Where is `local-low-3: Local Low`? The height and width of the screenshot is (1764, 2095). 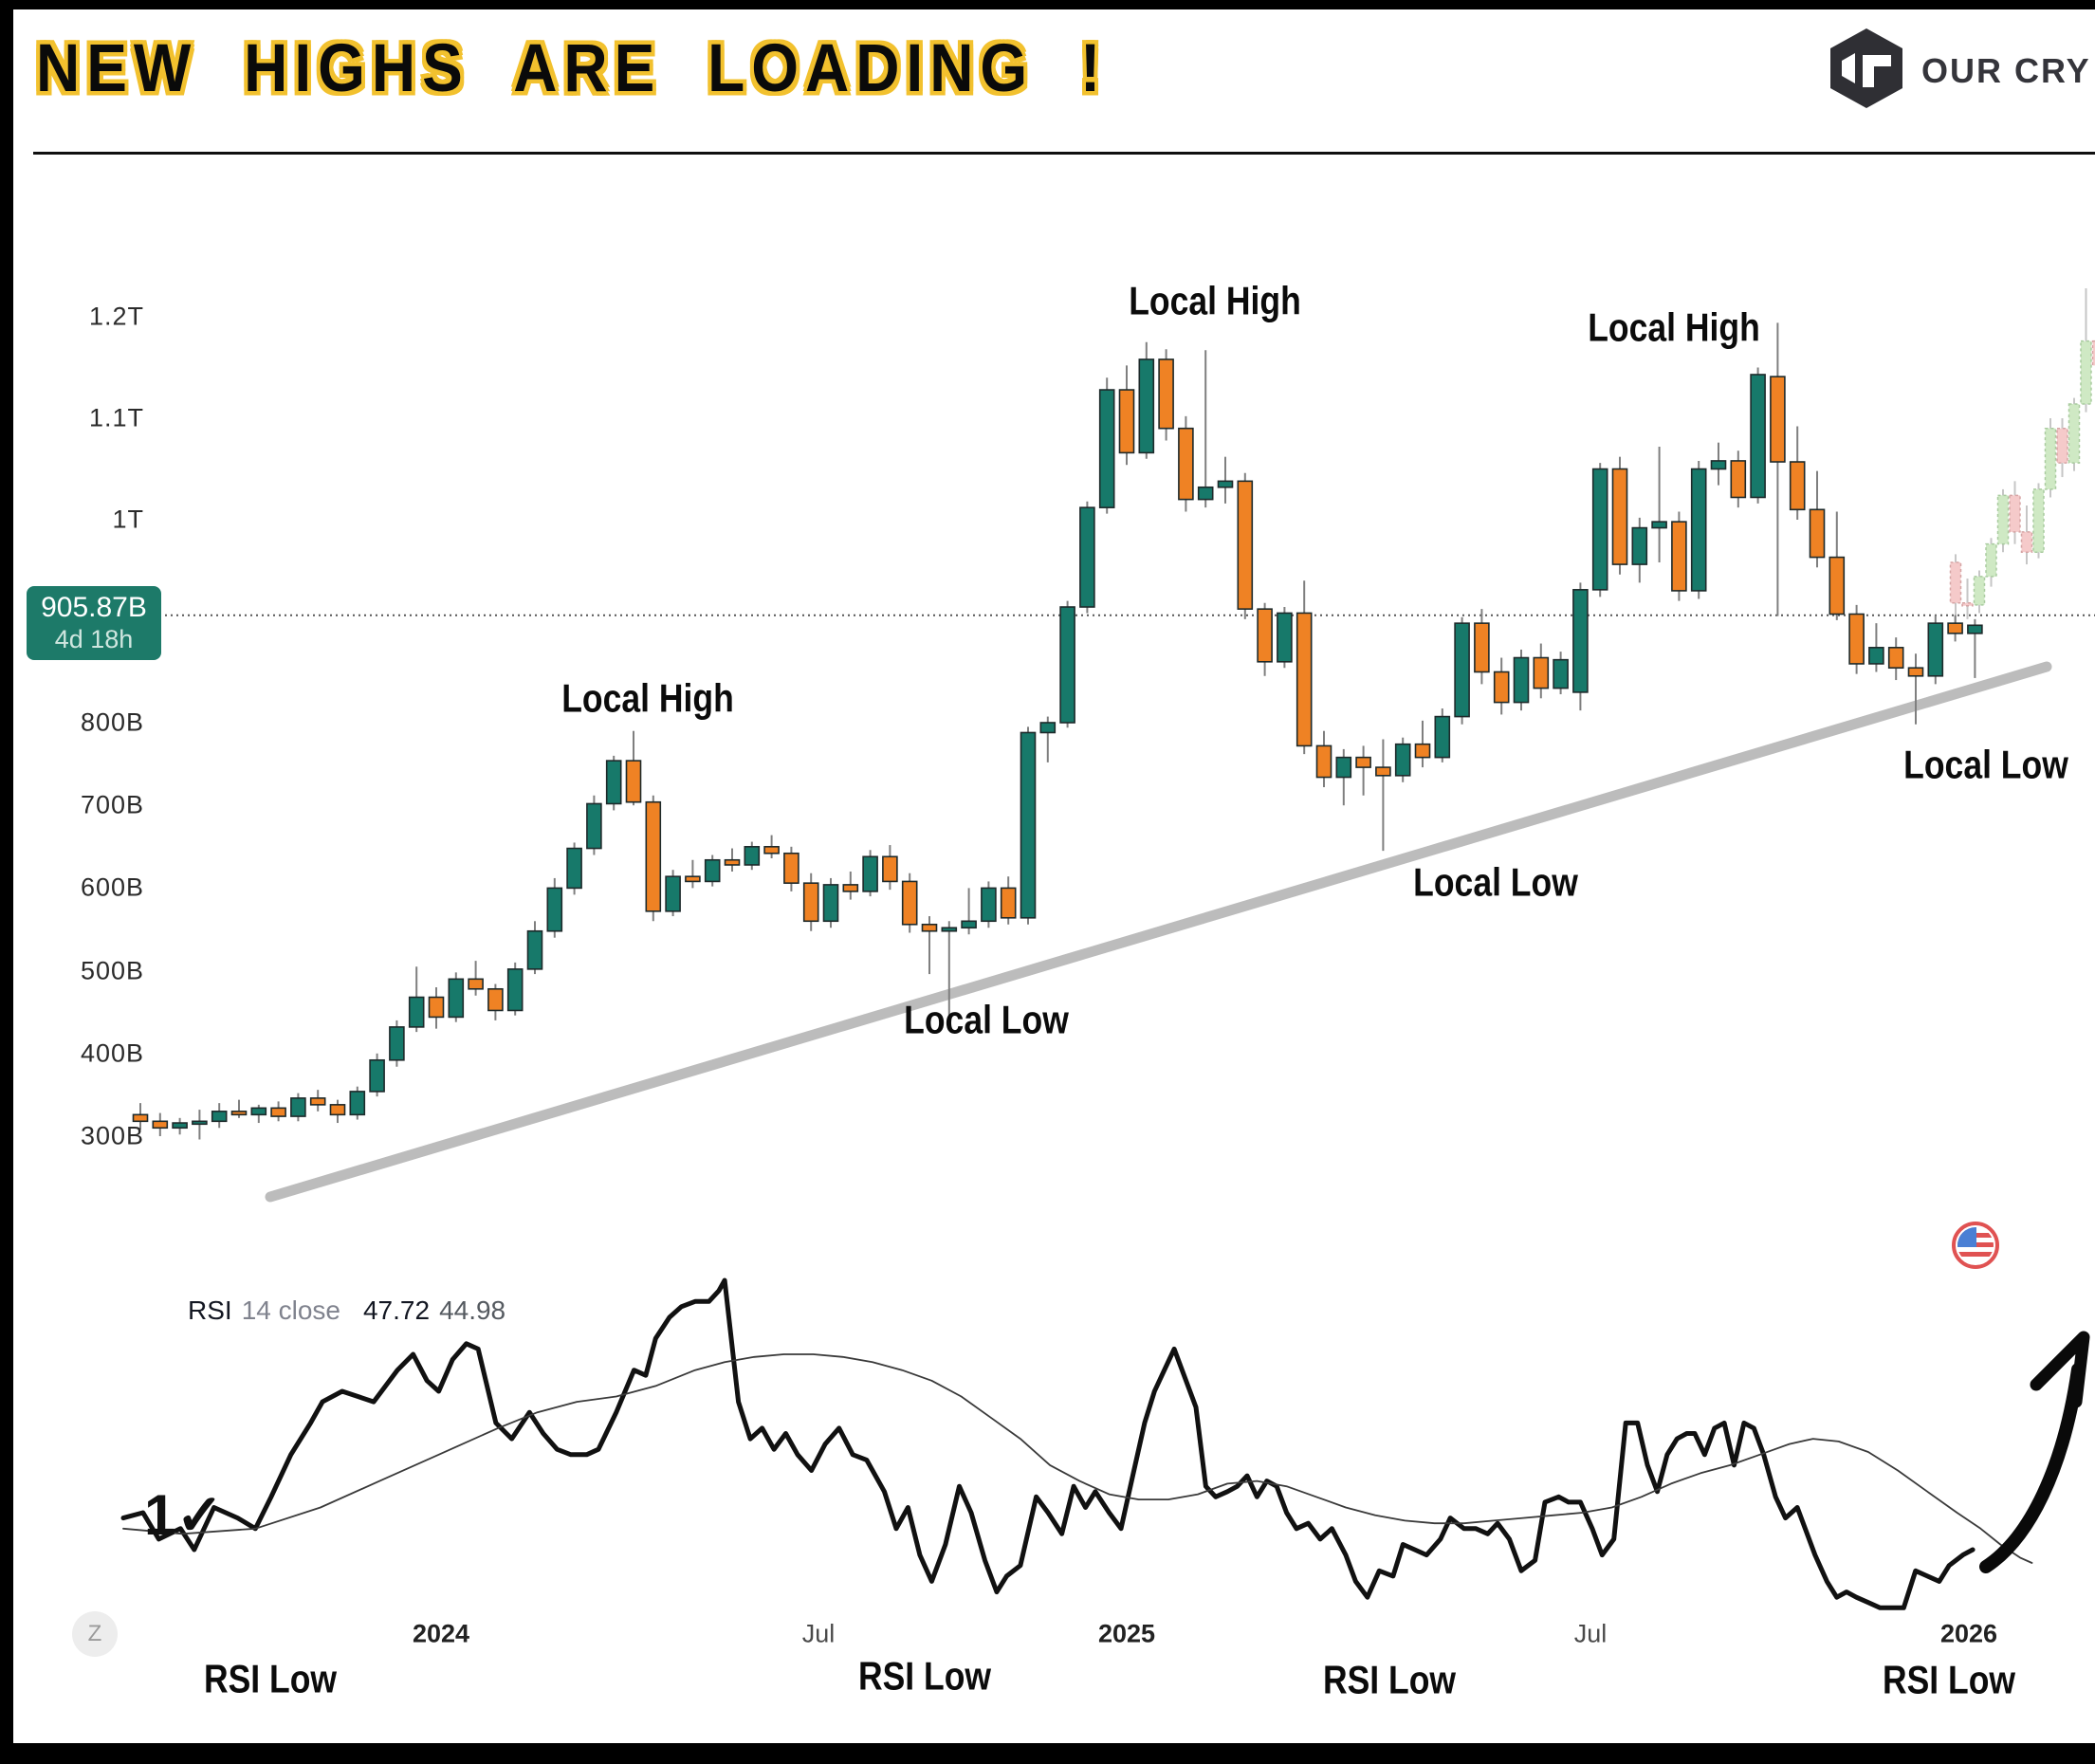 local-low-3: Local Low is located at coordinates (1985, 765).